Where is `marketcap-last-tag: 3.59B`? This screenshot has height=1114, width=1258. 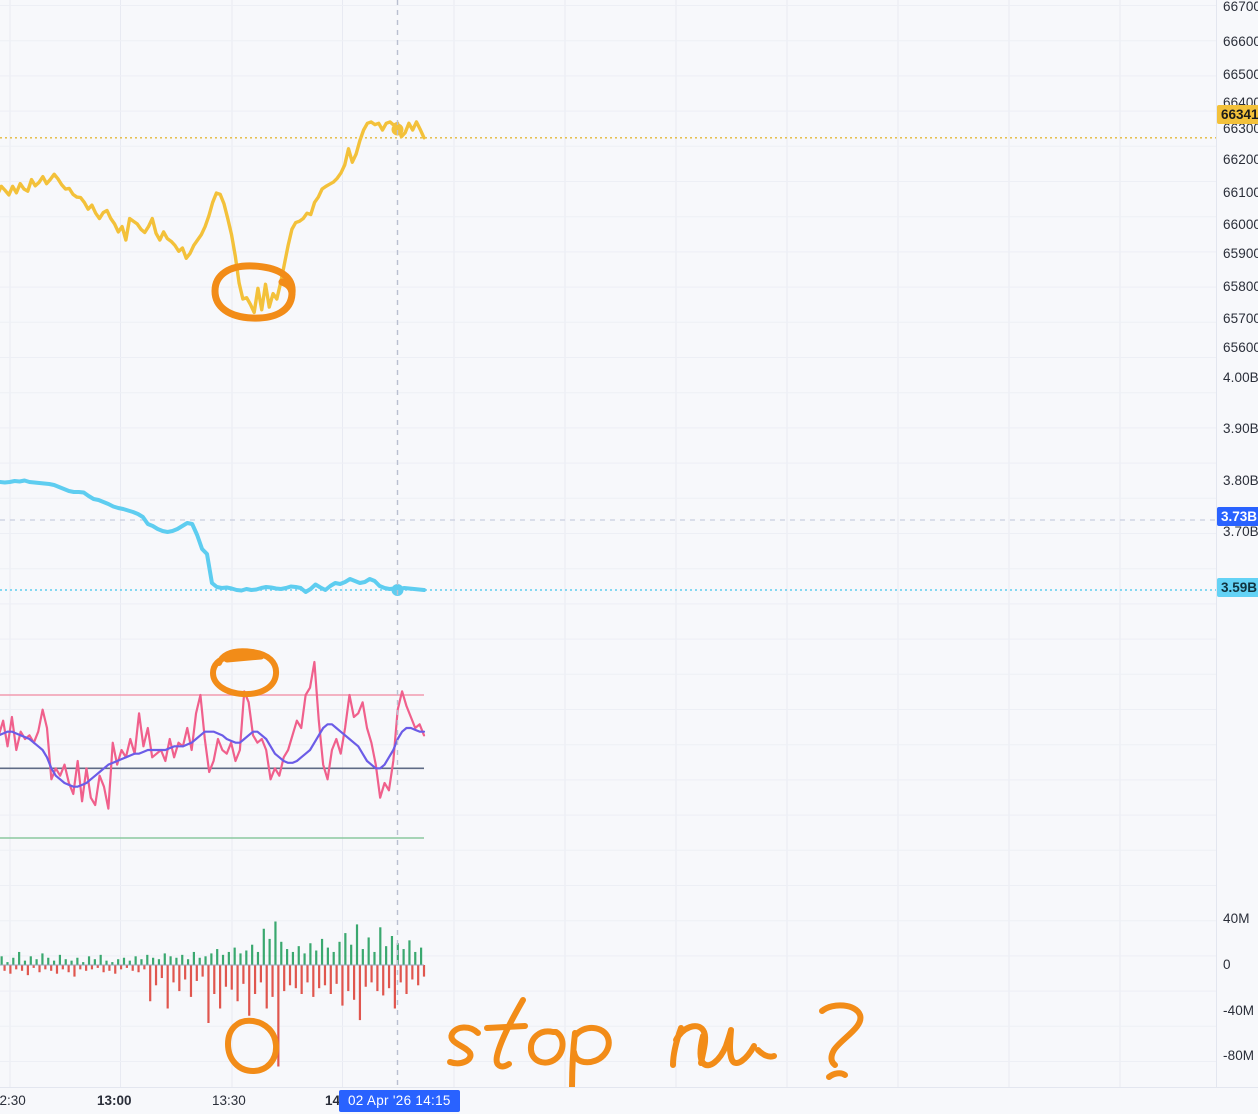
marketcap-last-tag: 3.59B is located at coordinates (1237, 587).